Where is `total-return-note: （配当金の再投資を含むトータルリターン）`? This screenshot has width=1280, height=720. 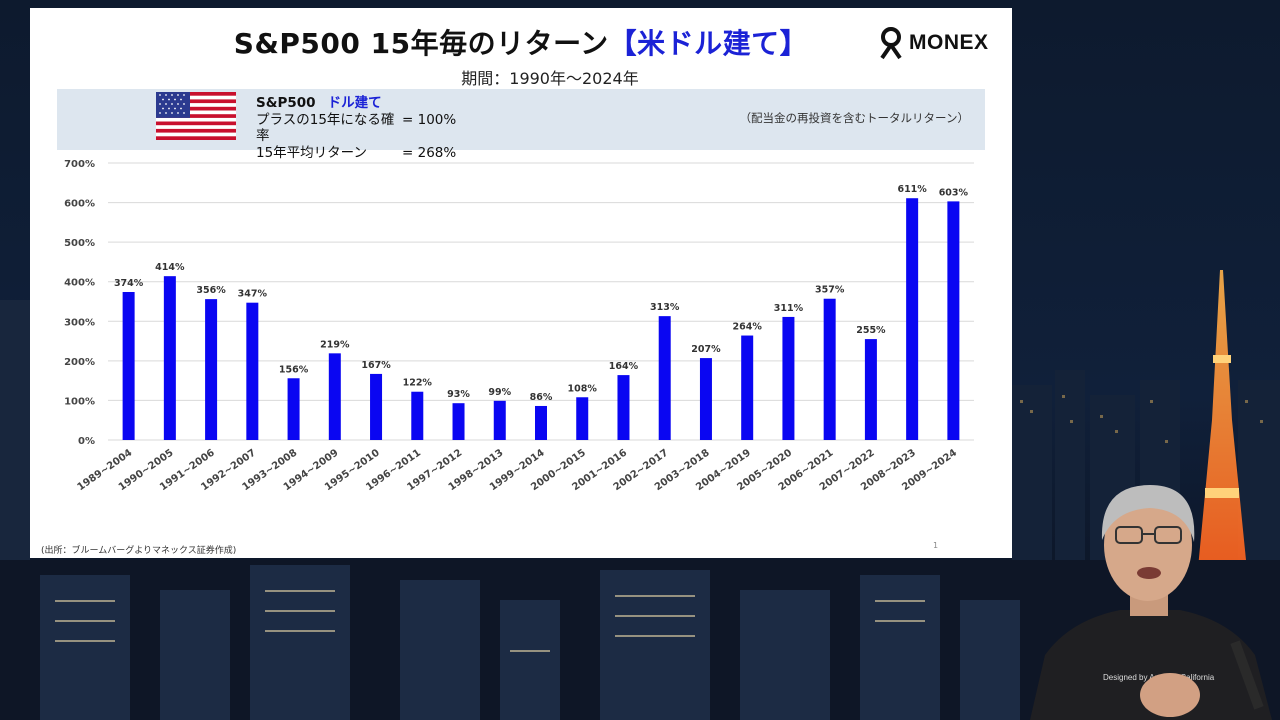
total-return-note: （配当金の再投資を含むトータルリターン） is located at coordinates (854, 118).